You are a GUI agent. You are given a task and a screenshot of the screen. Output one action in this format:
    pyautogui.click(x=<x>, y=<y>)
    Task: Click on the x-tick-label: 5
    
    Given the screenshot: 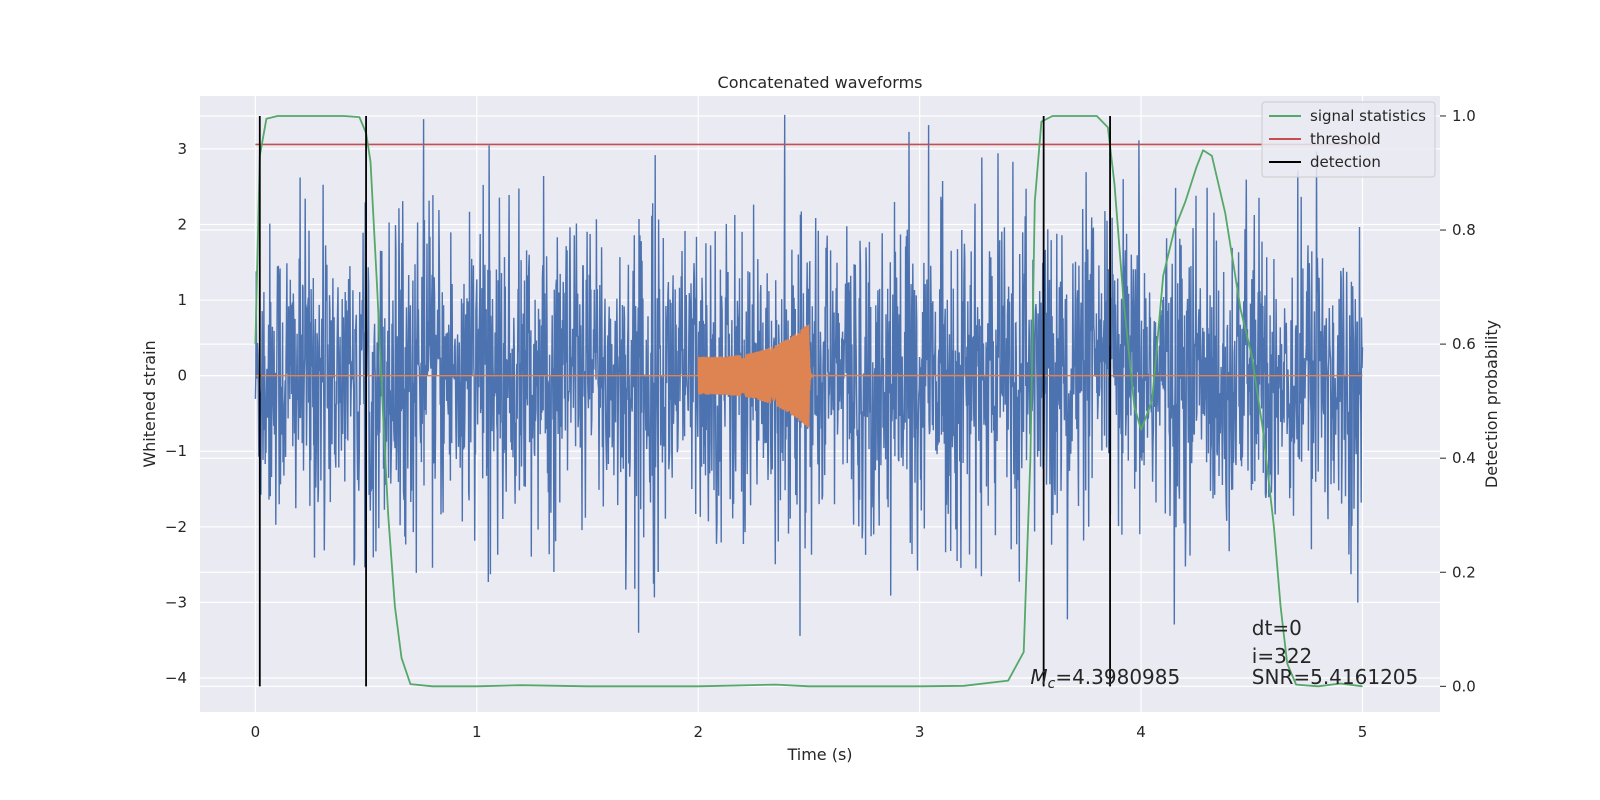 What is the action you would take?
    pyautogui.click(x=1363, y=732)
    